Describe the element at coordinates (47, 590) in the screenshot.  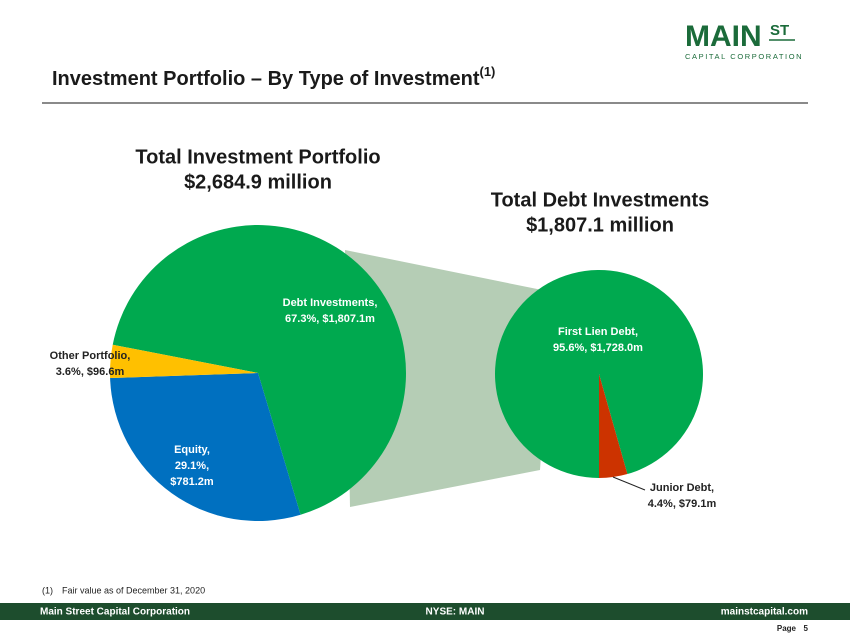
I see `footnote-ref: (1)` at that location.